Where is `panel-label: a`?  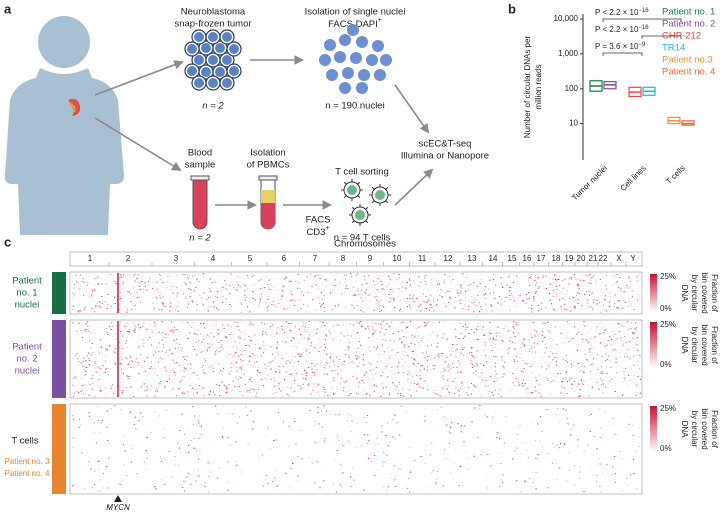 panel-label: a is located at coordinates (8, 8).